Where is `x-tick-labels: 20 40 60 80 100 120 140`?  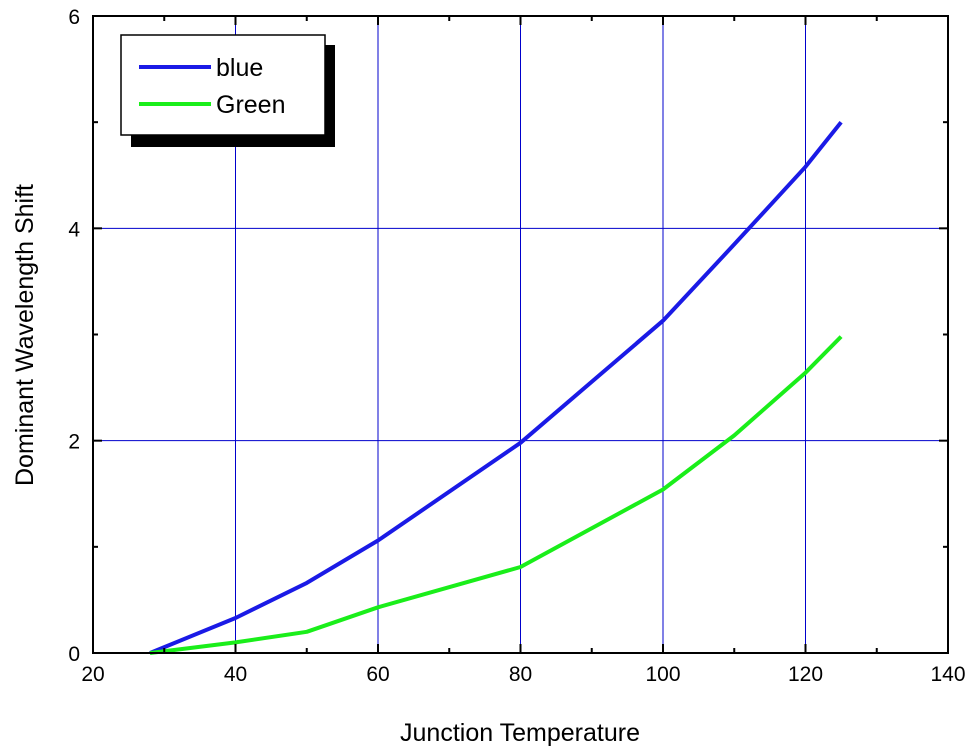
x-tick-labels: 20 40 60 80 100 120 140 is located at coordinates (523, 674).